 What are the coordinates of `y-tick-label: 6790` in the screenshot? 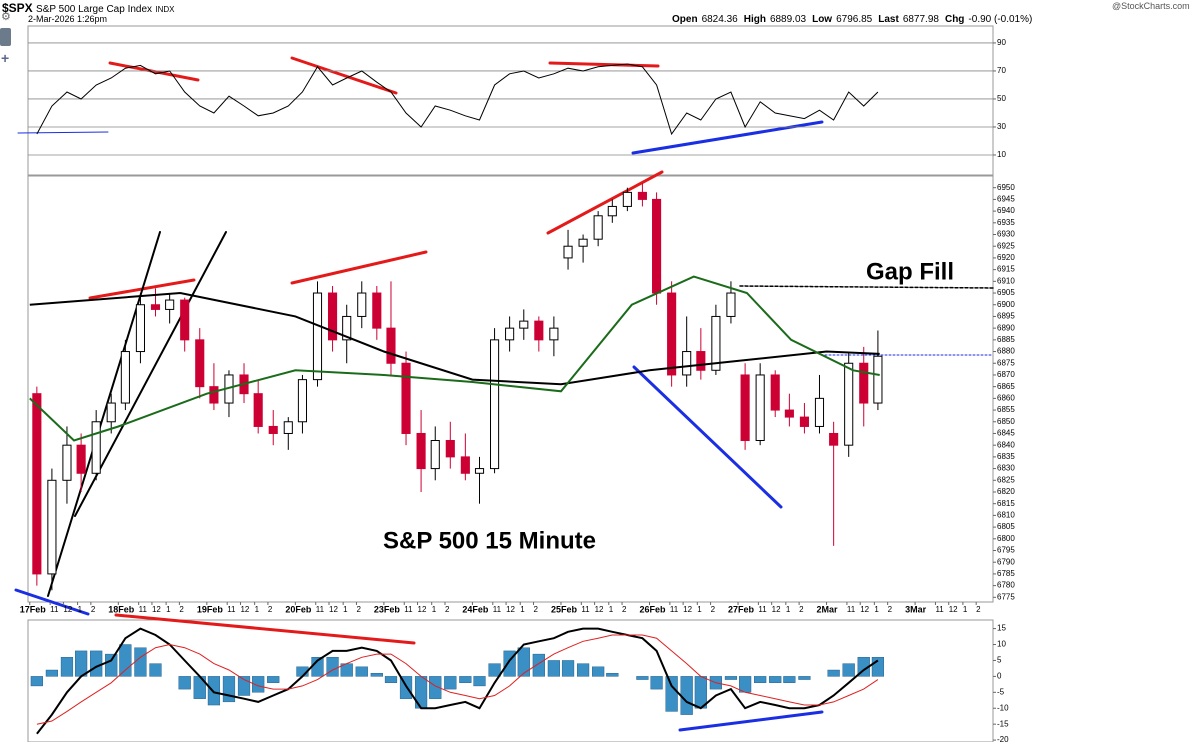 It's located at (1006, 561).